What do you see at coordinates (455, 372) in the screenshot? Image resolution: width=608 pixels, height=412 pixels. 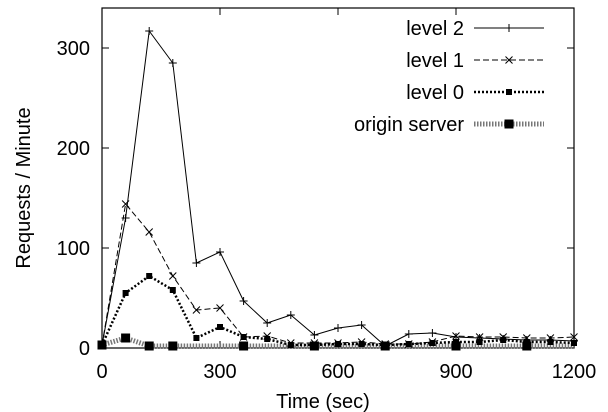 I see `x-tick-label: 900` at bounding box center [455, 372].